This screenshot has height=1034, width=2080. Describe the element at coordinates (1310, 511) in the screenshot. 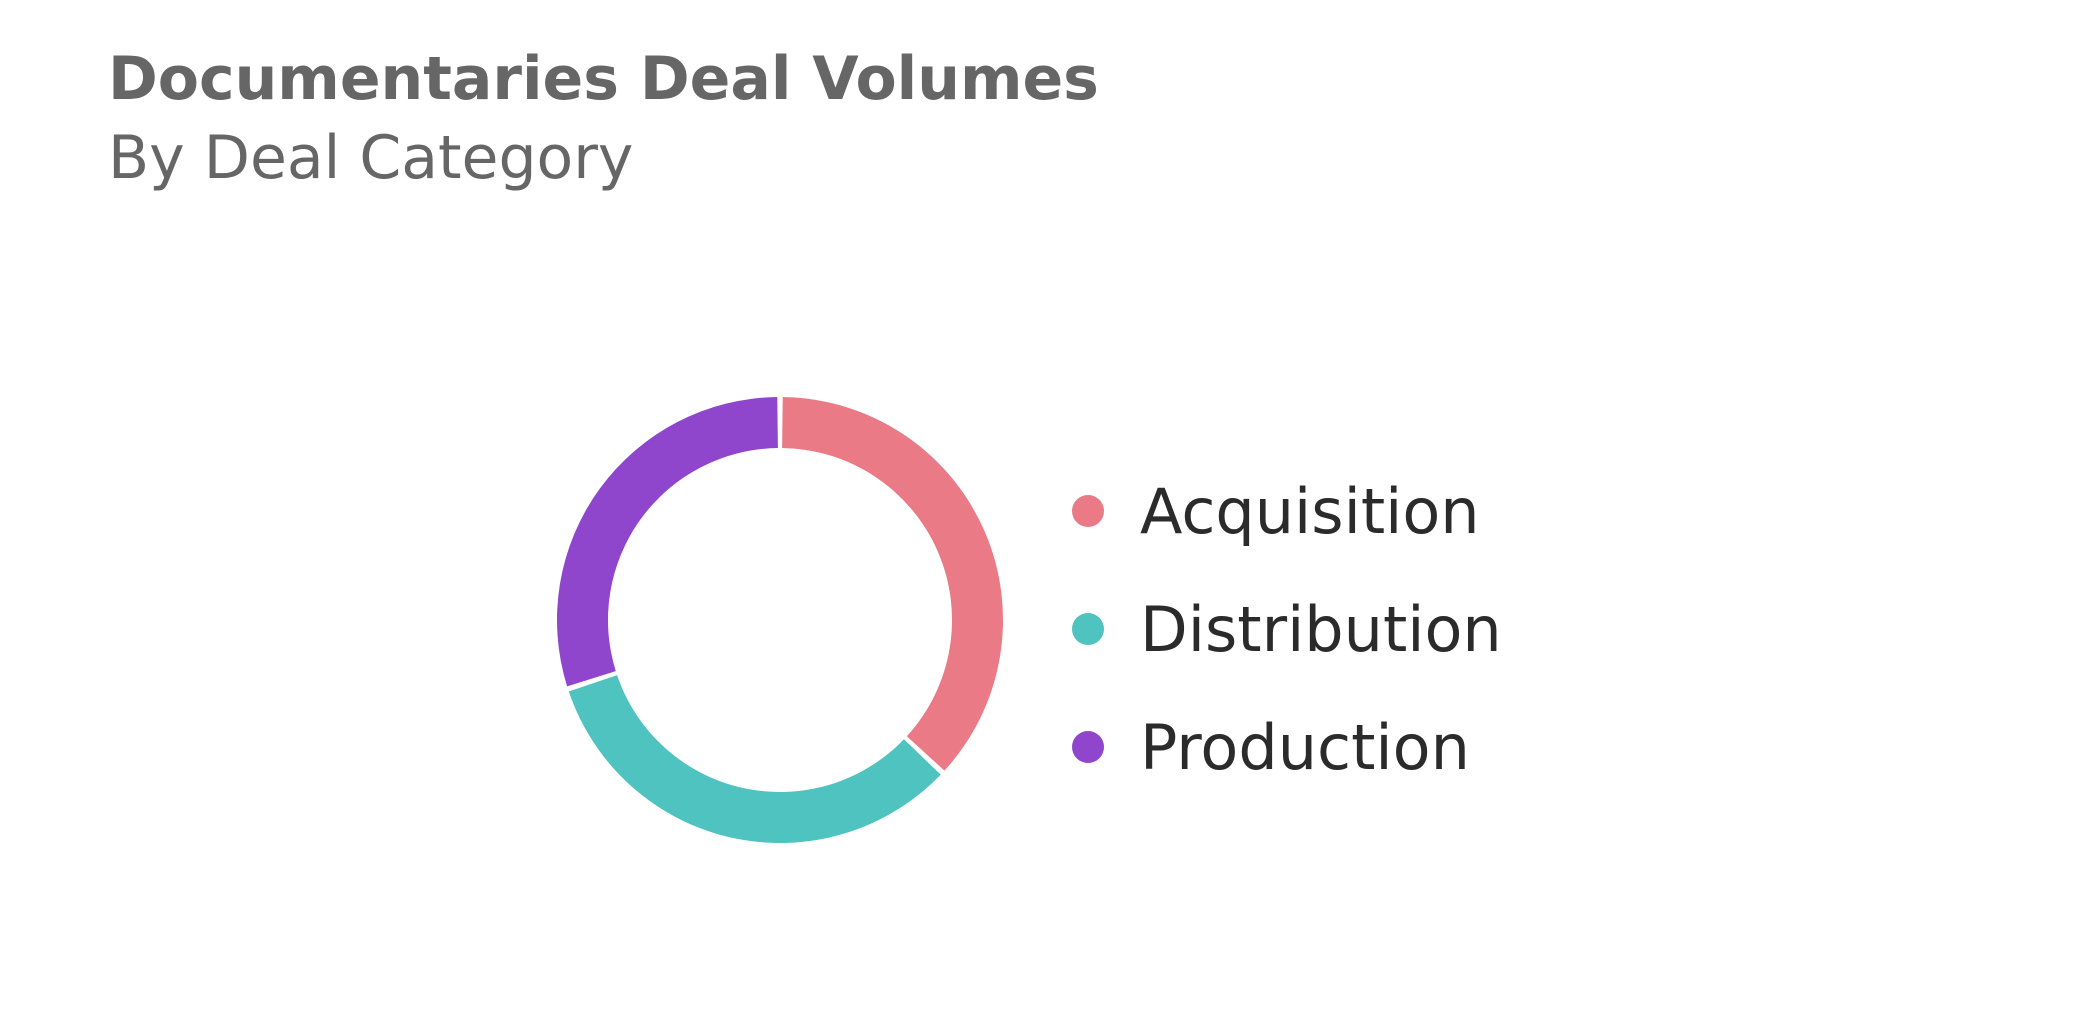

I see `legend-label: Acquisition` at that location.